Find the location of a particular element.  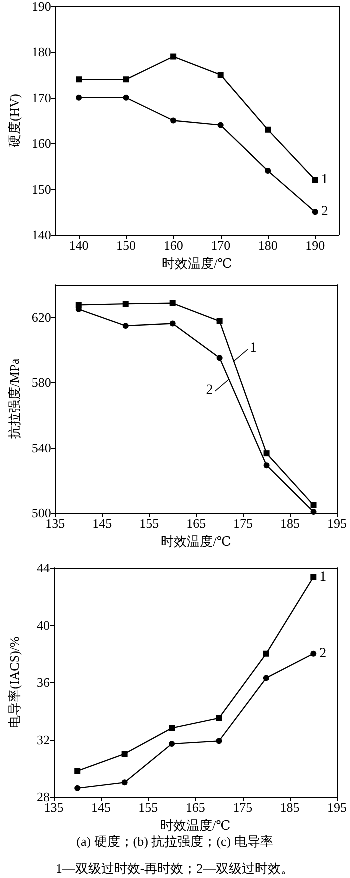

y-tick-label: 580 is located at coordinates (42, 382).